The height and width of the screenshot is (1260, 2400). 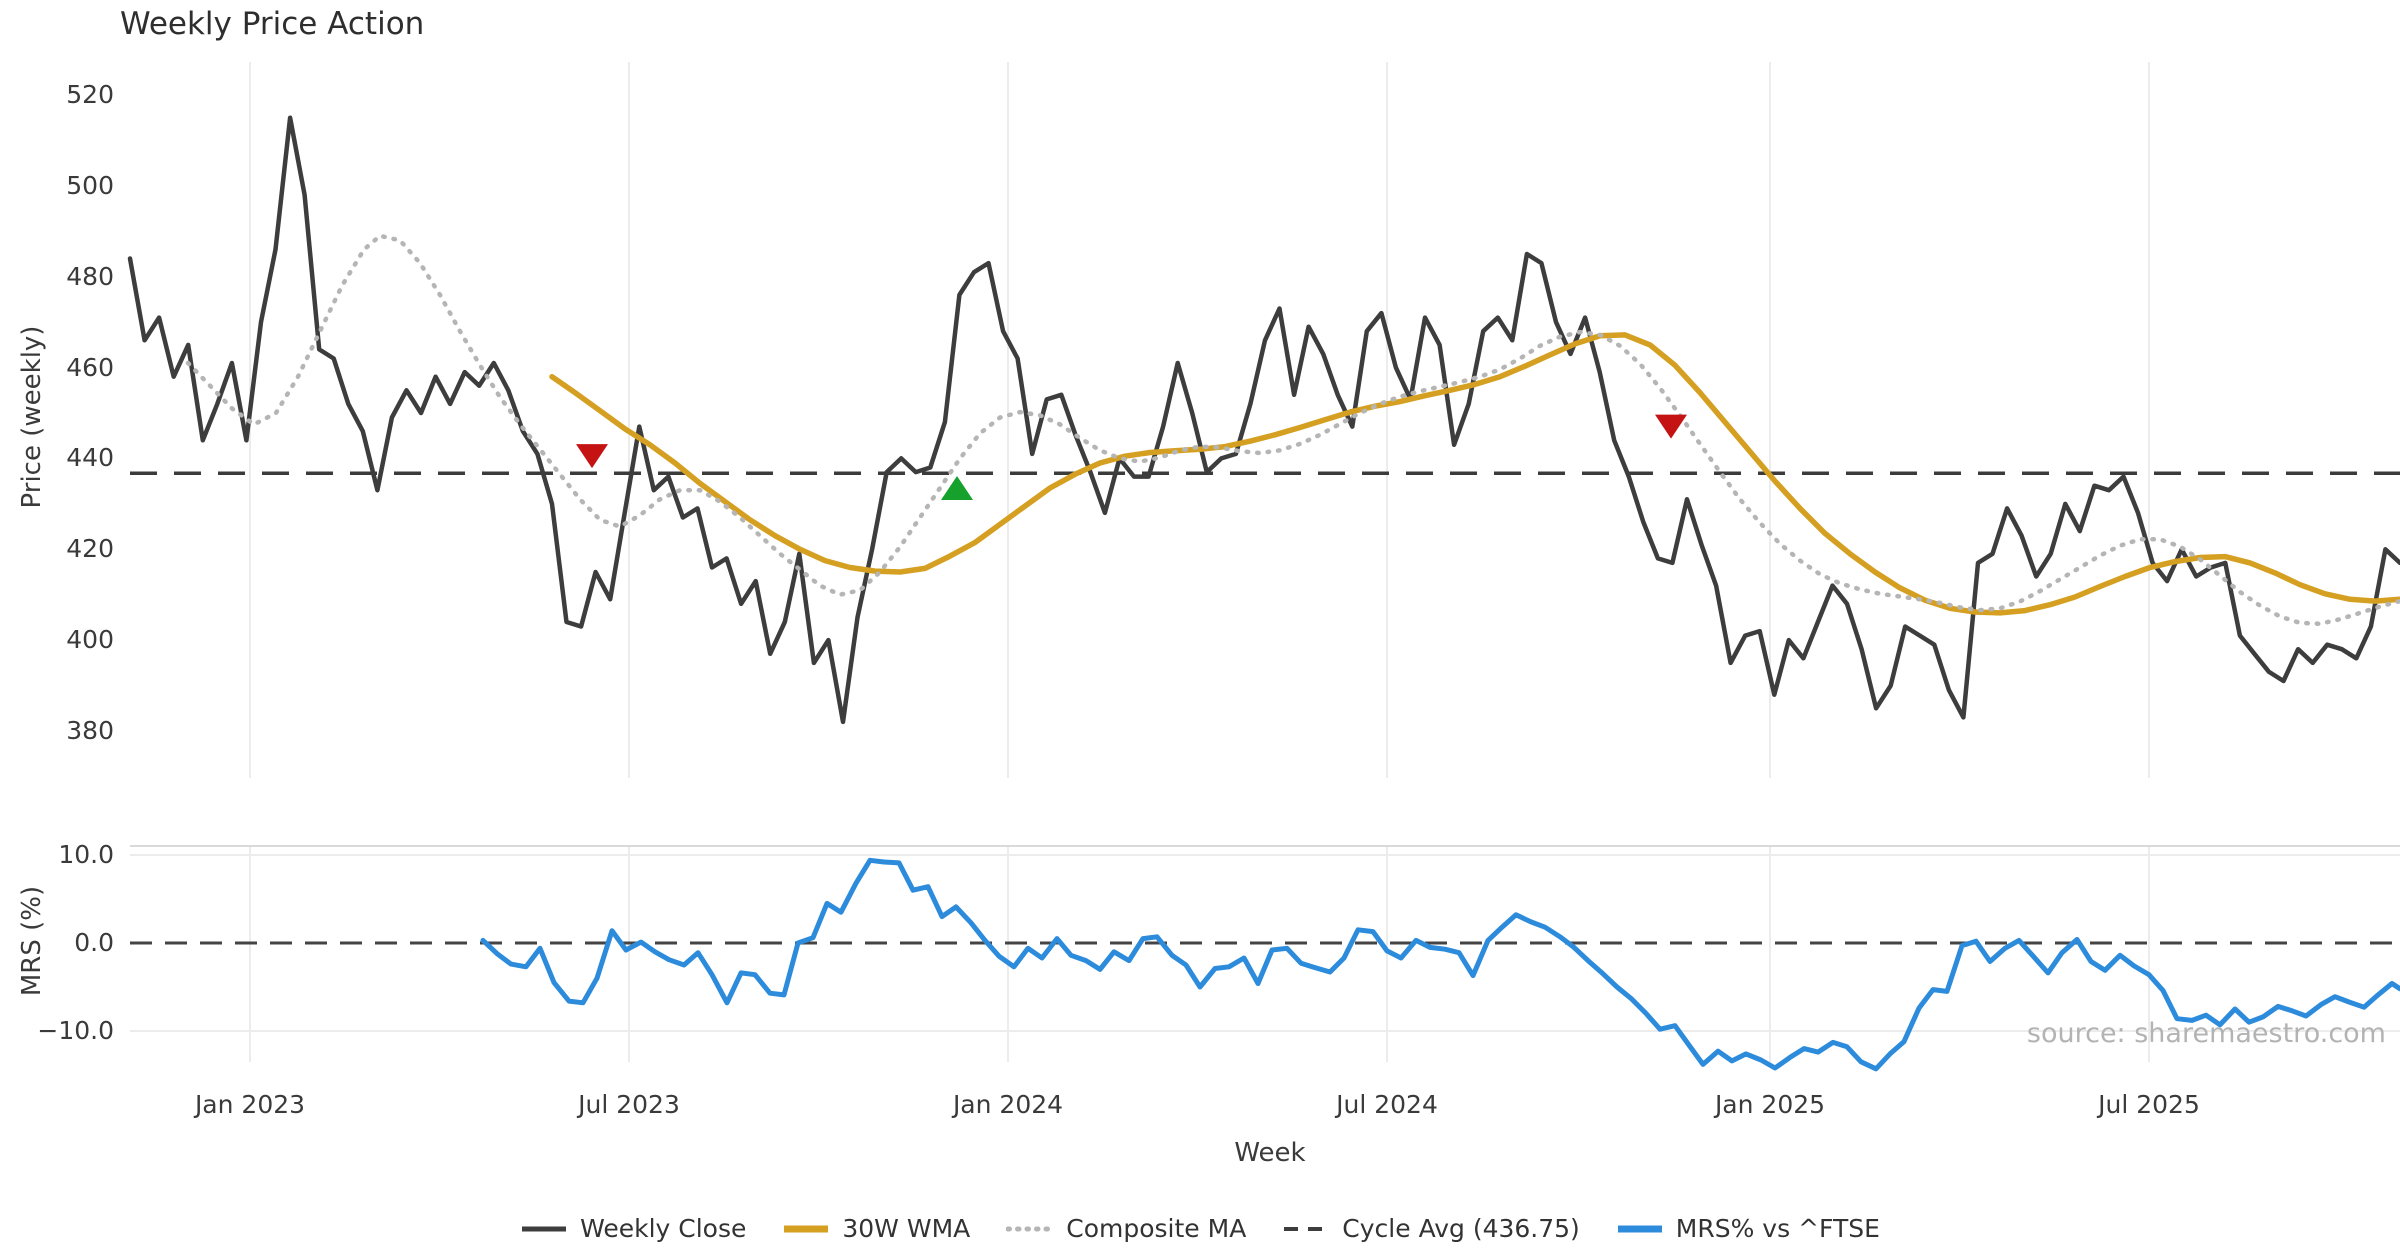 I want to click on price-tick-500: 500, so click(x=90, y=185).